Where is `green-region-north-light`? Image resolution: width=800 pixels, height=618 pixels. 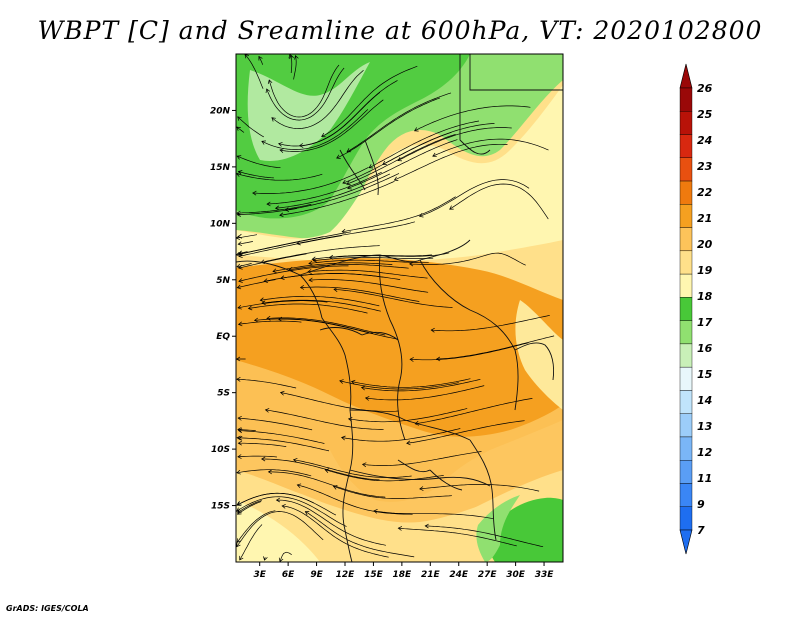
green-region-north-light is located at coordinates (308, 111).